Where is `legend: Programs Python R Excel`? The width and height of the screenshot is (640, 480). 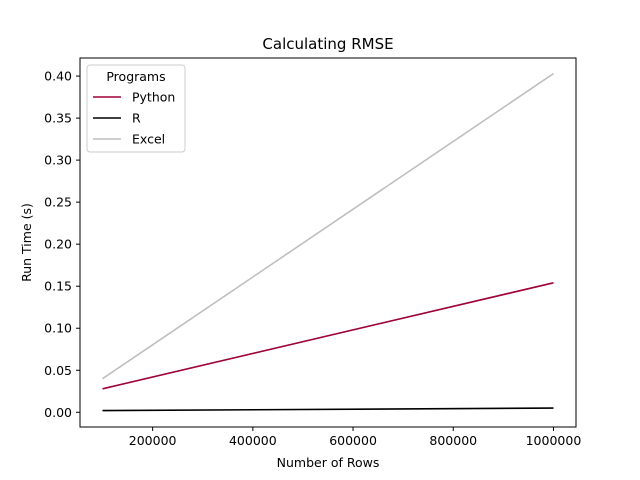 legend: Programs Python R Excel is located at coordinates (136, 108).